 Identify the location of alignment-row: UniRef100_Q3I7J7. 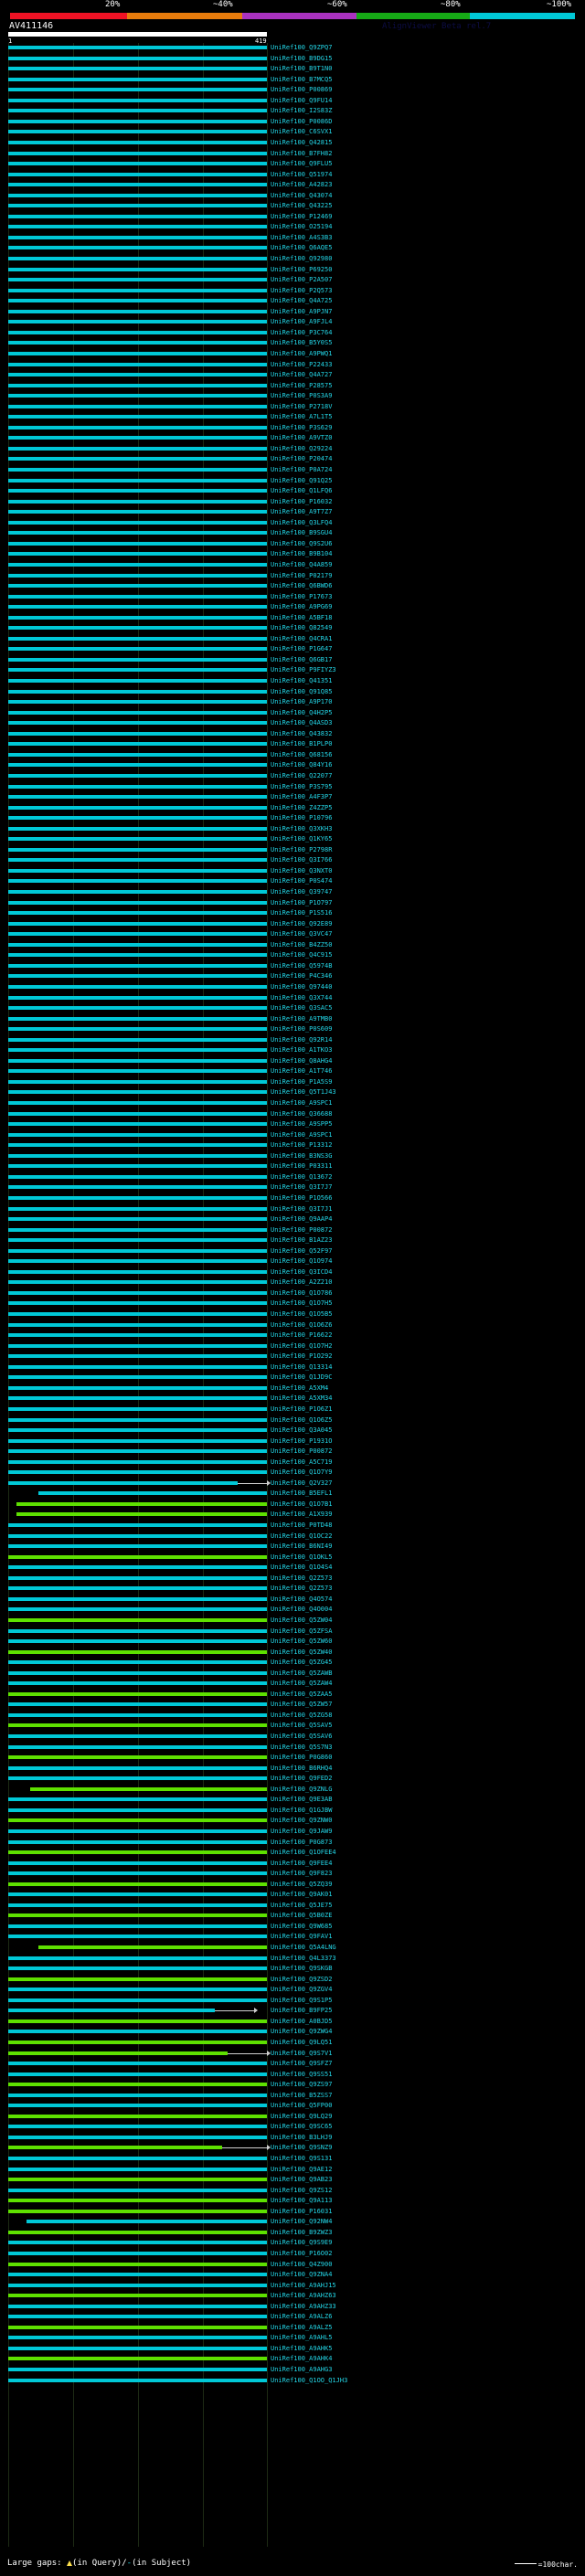
(293, 1187).